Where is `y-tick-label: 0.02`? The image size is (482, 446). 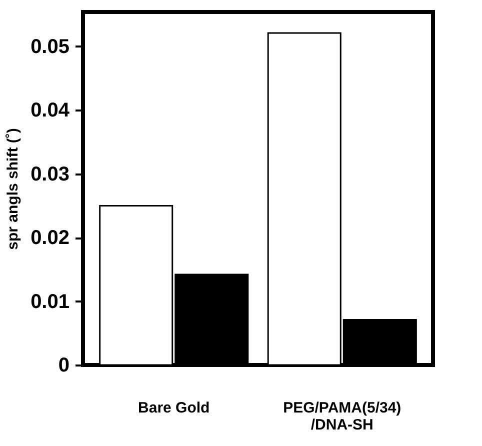
y-tick-label: 0.02 is located at coordinates (50, 238).